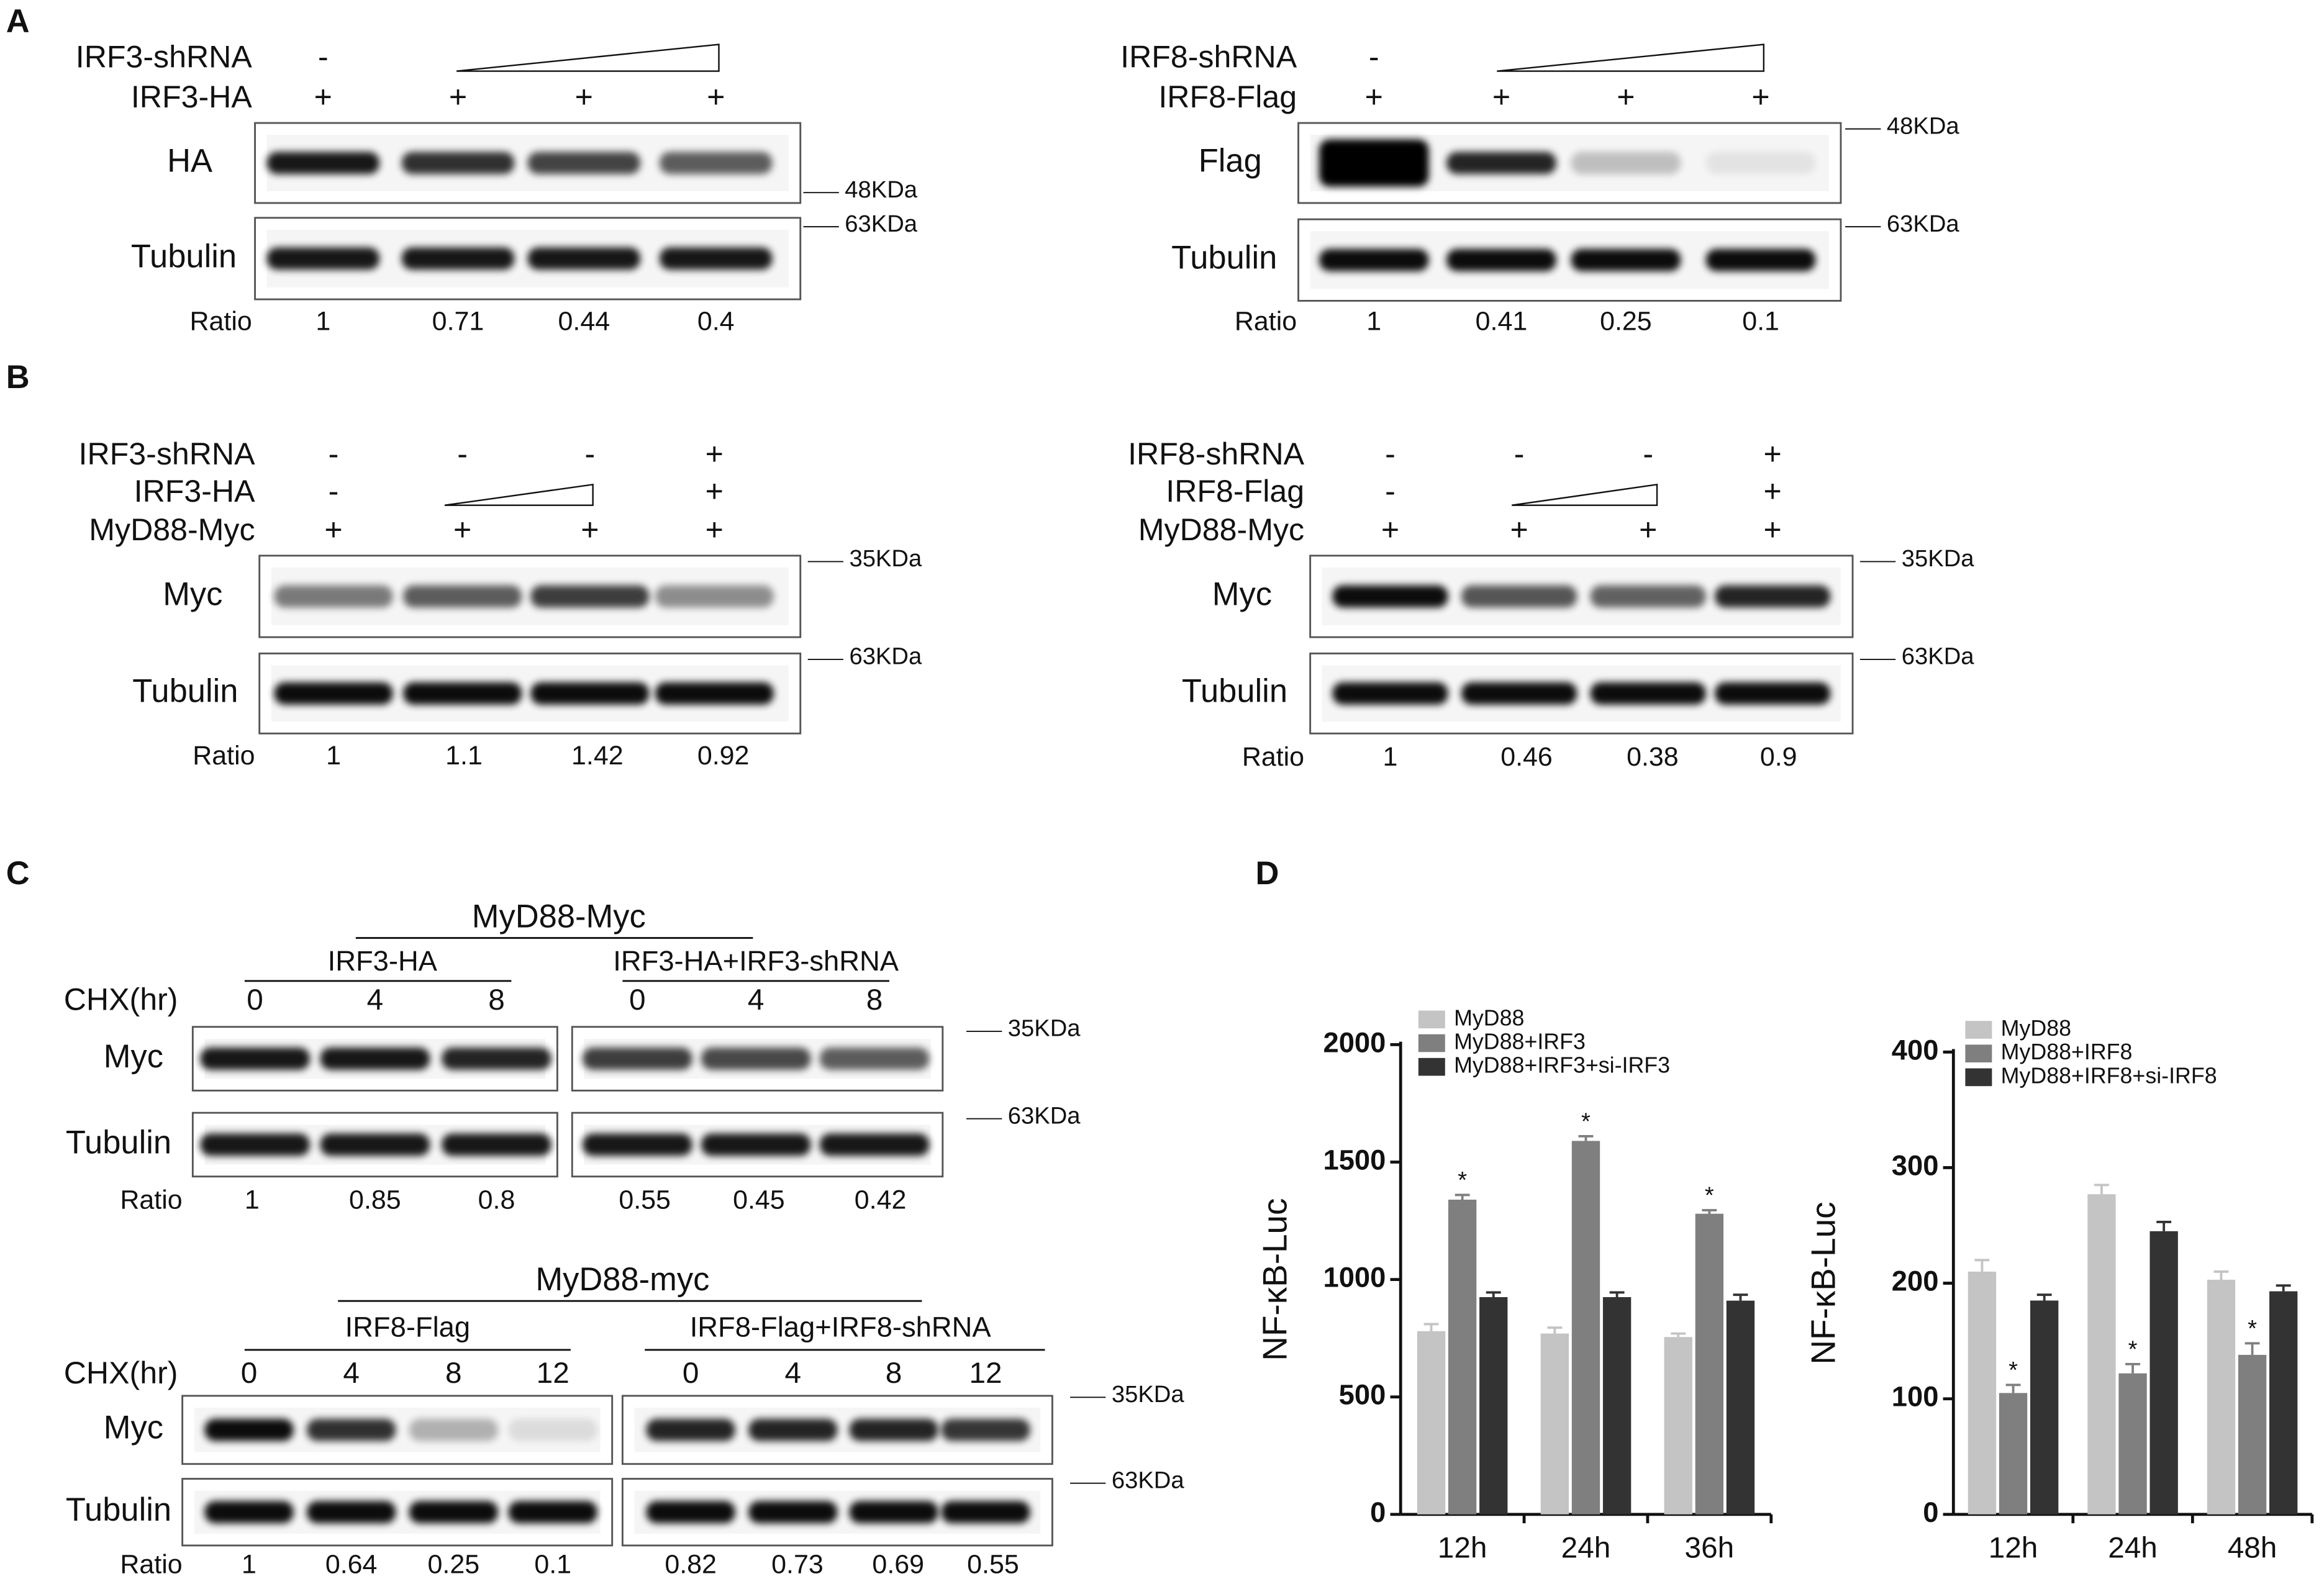 This screenshot has height=1584, width=2324. What do you see at coordinates (133, 1428) in the screenshot?
I see `gel-label: Myc` at bounding box center [133, 1428].